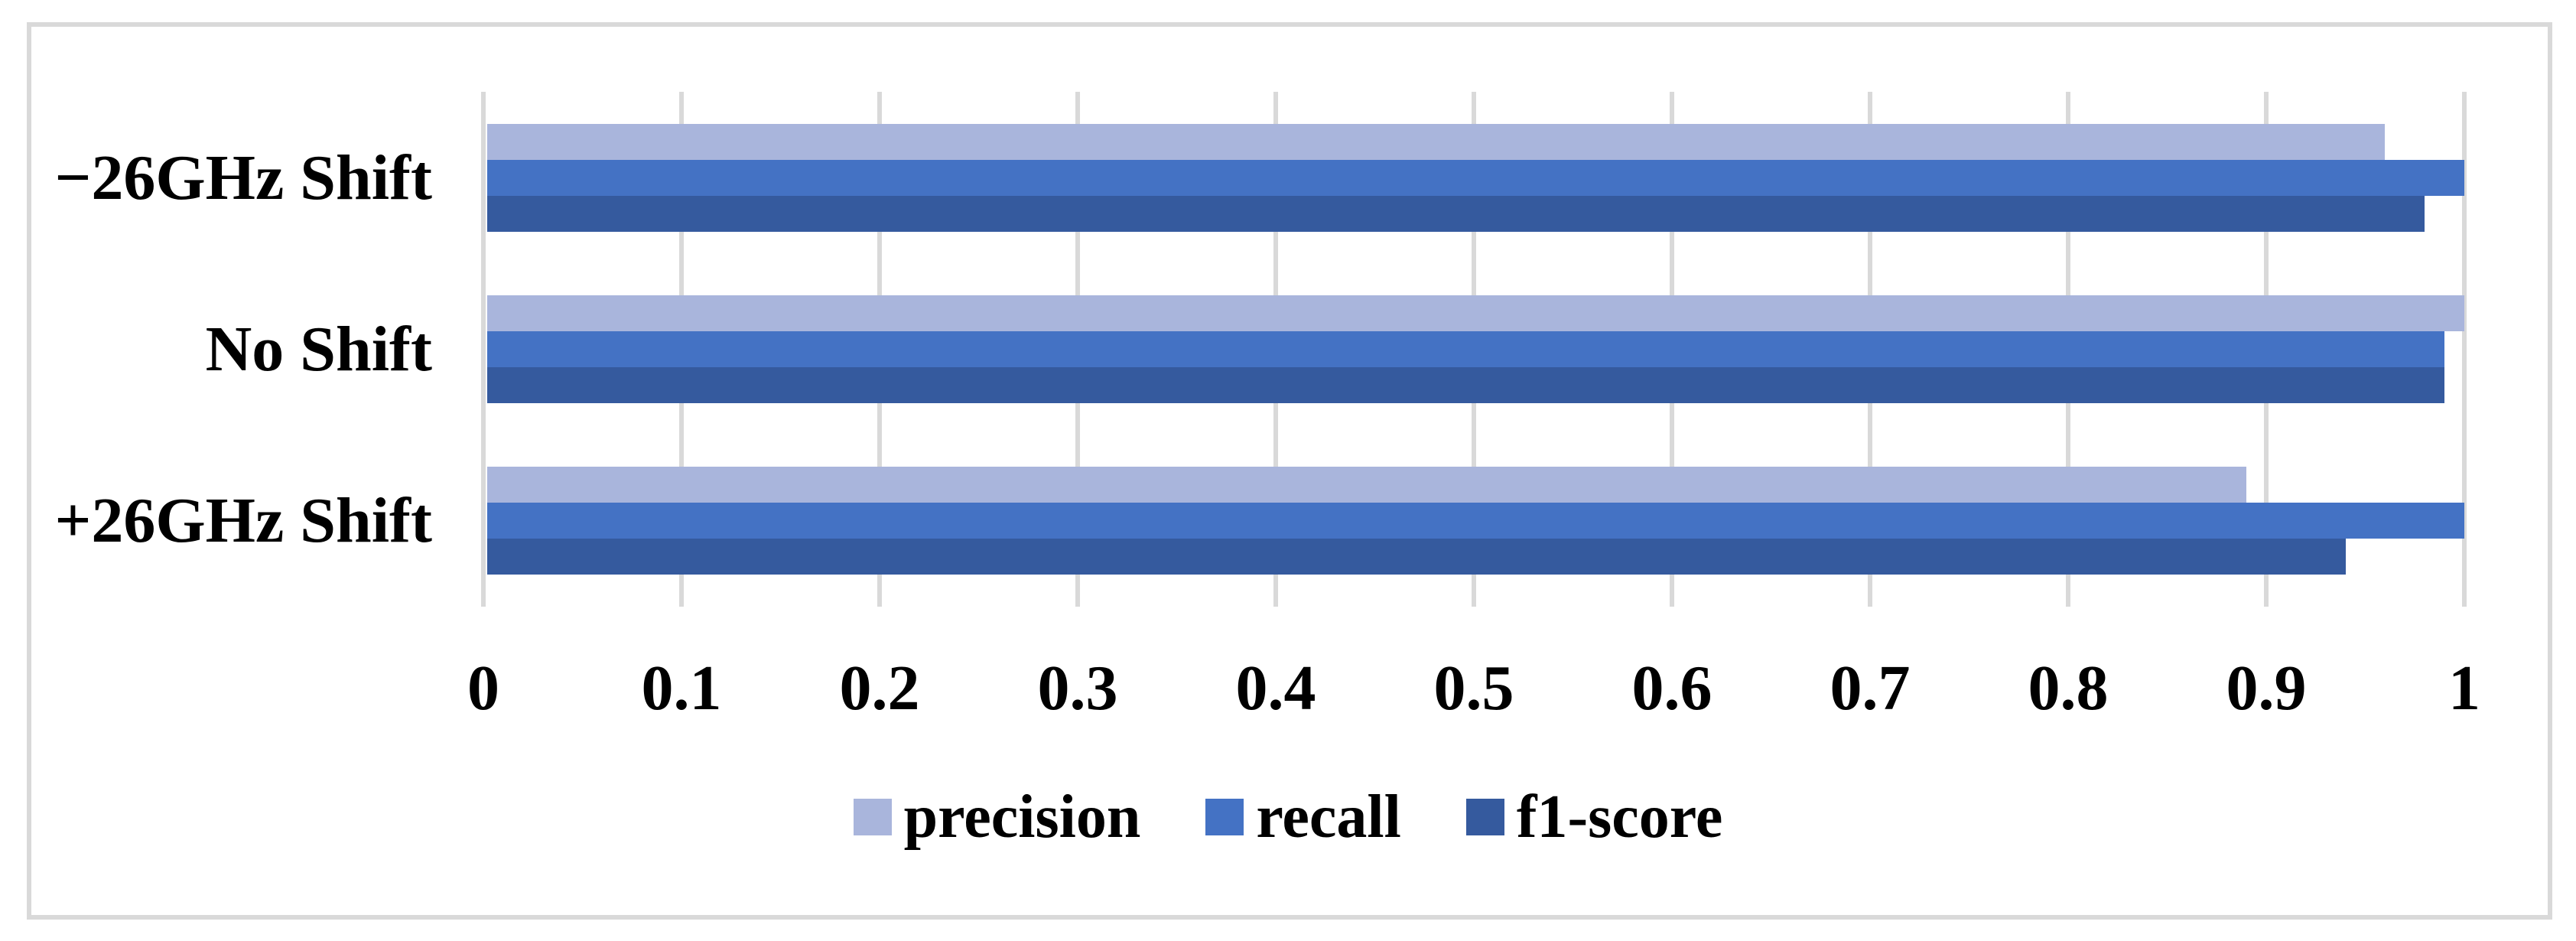 Image resolution: width=2576 pixels, height=941 pixels. What do you see at coordinates (872, 817) in the screenshot?
I see `legend-swatch-precision` at bounding box center [872, 817].